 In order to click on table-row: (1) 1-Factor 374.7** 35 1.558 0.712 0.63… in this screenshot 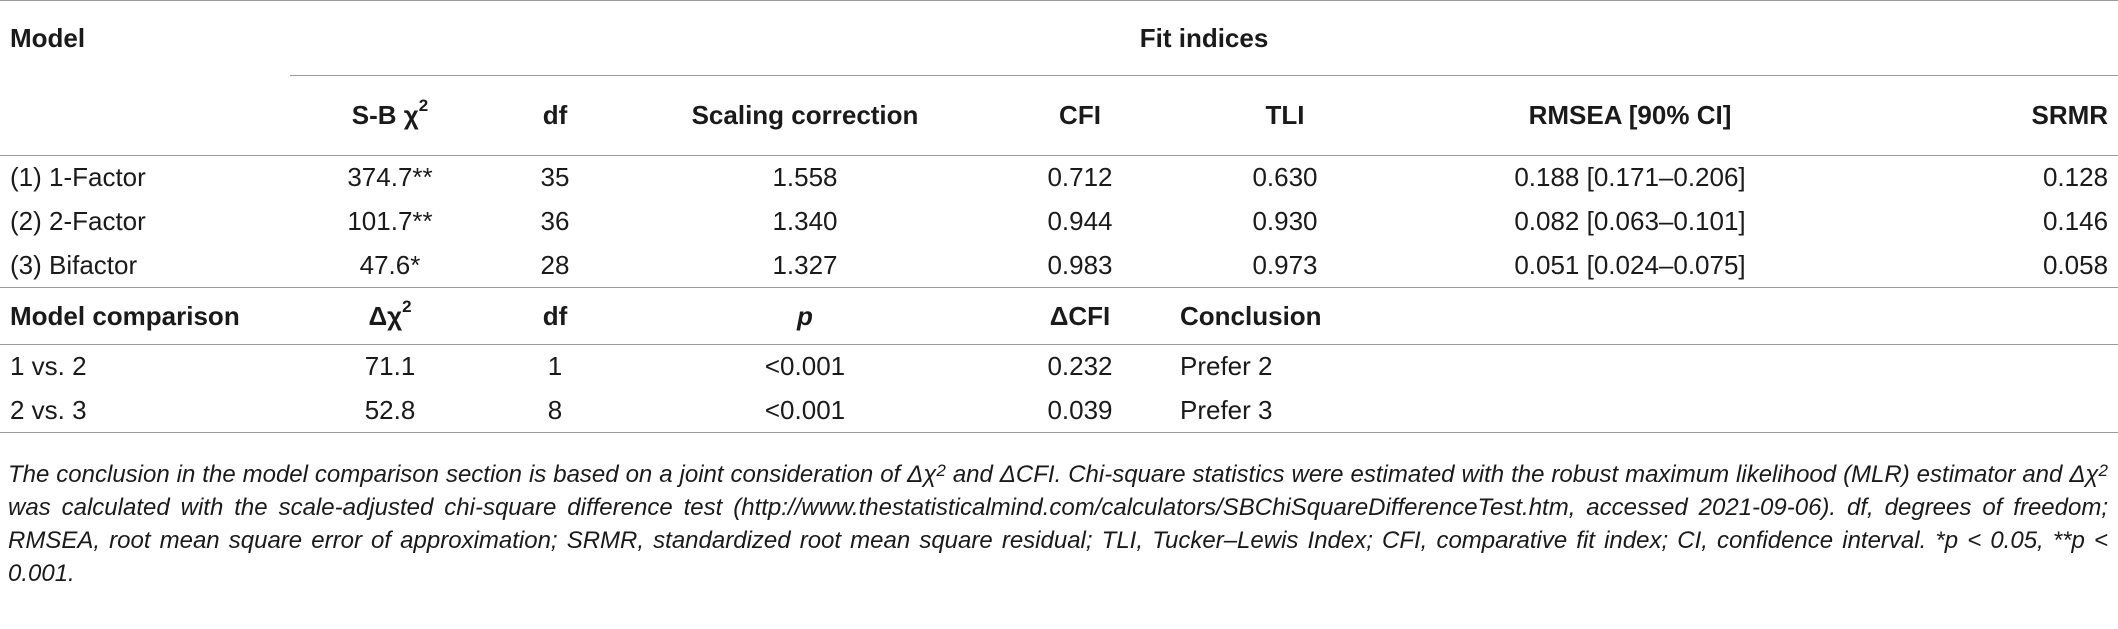, I will do `click(1059, 178)`.